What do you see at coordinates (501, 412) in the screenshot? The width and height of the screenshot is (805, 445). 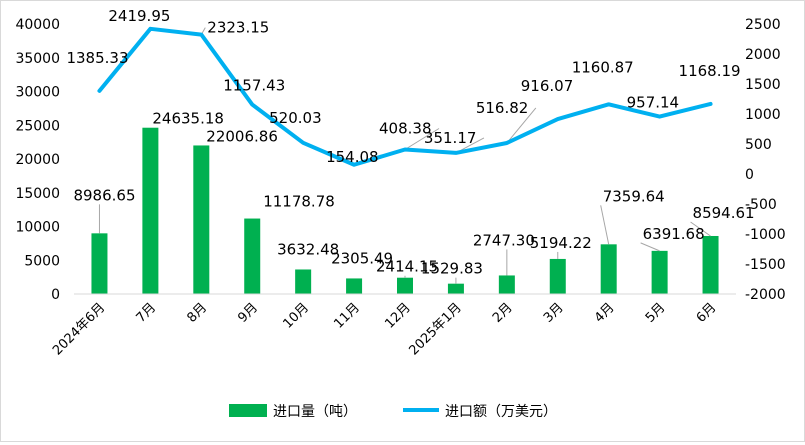 I see `legend-line-label: 进口额（万美元）` at bounding box center [501, 412].